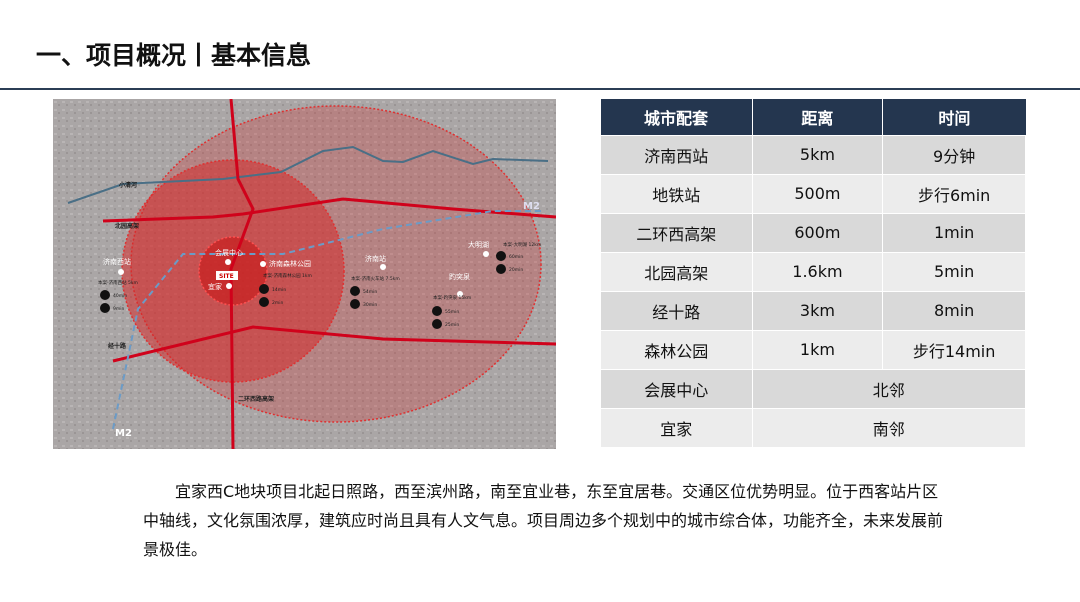  I want to click on table-cell: 二环西高架, so click(676, 232).